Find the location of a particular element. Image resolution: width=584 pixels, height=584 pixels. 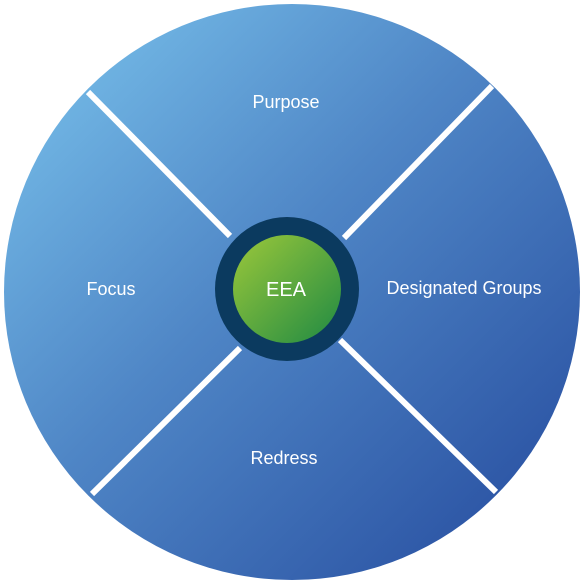

segment-label-designated-groups: Designated Groups is located at coordinates (463, 288).